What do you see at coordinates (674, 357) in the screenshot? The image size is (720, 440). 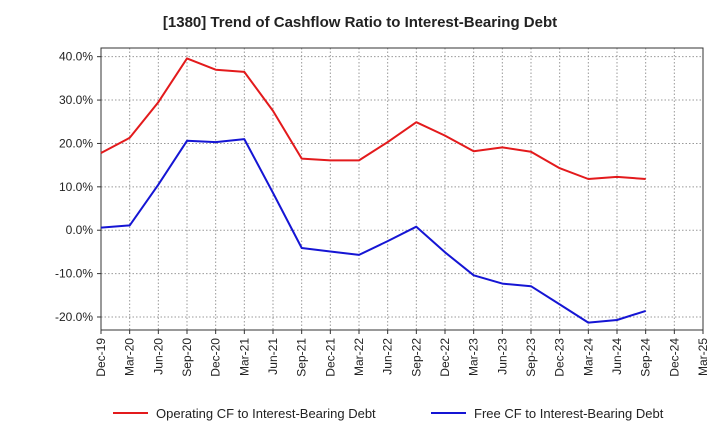 I see `x-tick-label: Dec-24` at bounding box center [674, 357].